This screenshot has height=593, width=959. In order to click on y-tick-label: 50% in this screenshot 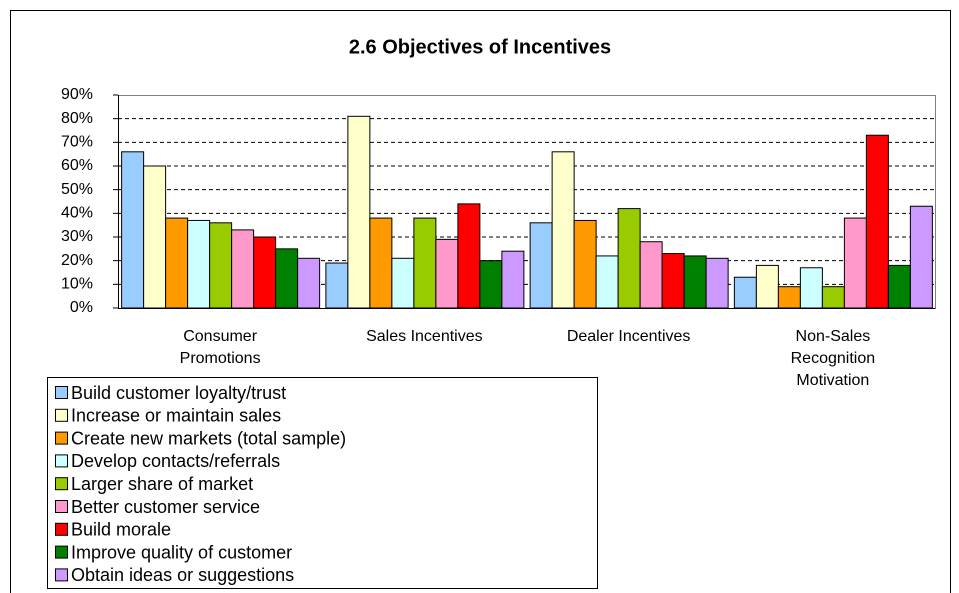, I will do `click(77, 189)`.